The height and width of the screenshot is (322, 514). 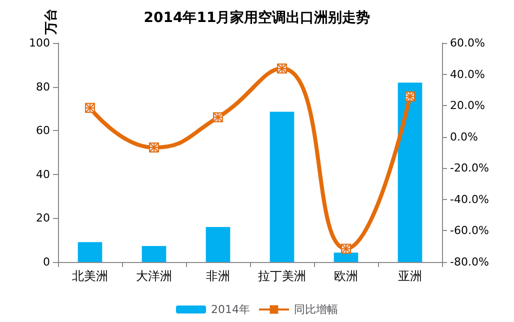 What do you see at coordinates (467, 74) in the screenshot?
I see `y2-tick-label: 40.0%` at bounding box center [467, 74].